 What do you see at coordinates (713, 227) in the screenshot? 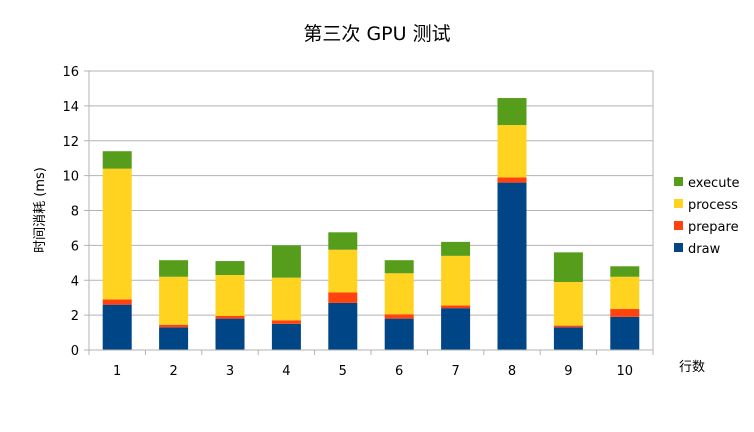
I see `legend-label-prepare: prepare` at bounding box center [713, 227].